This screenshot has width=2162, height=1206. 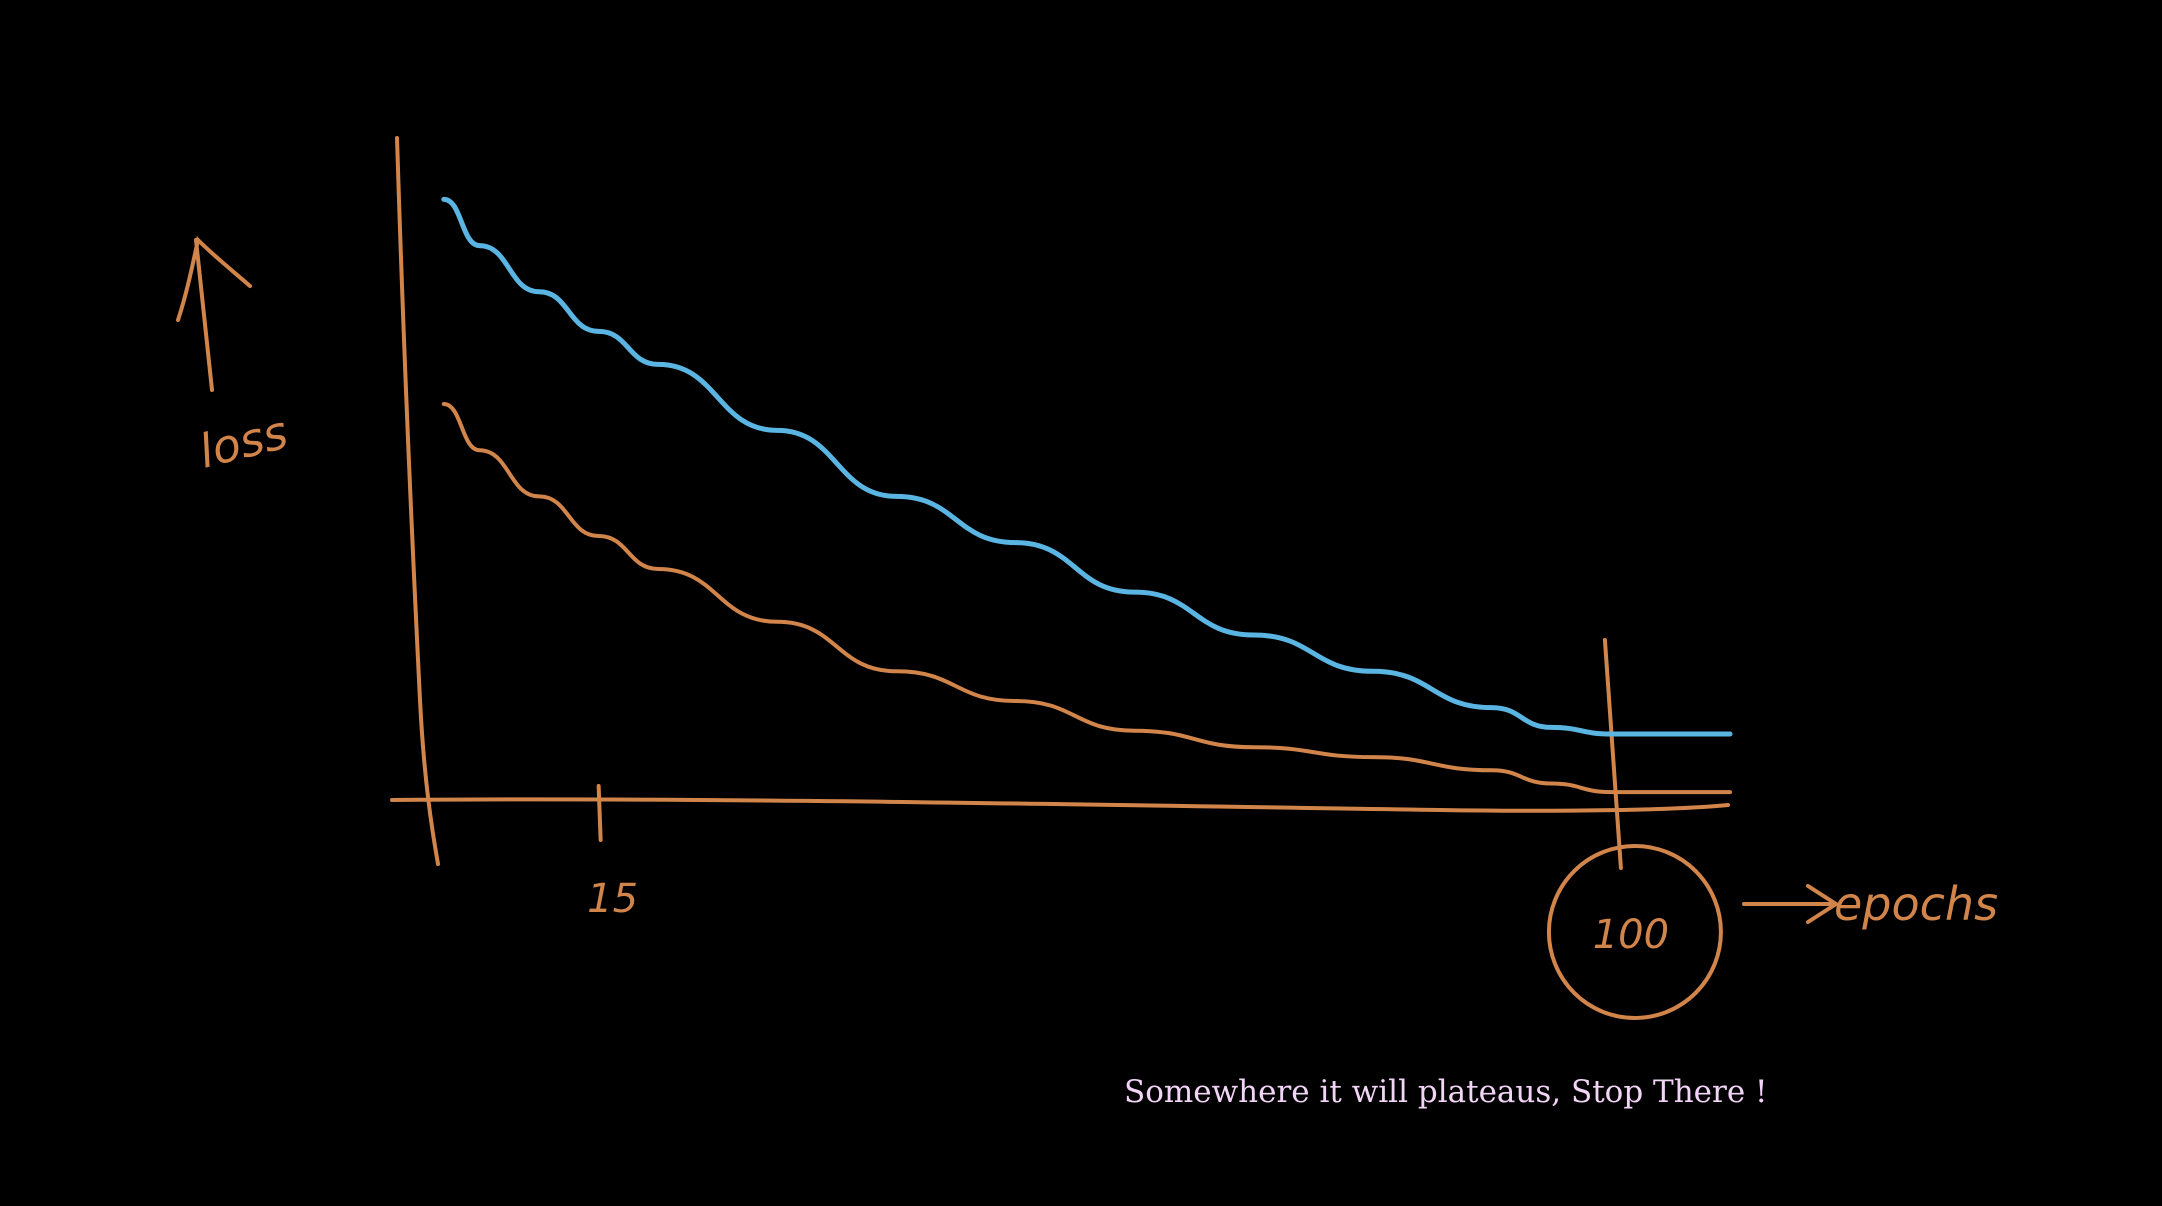 I want to click on highlight-circle, so click(x=1634, y=932).